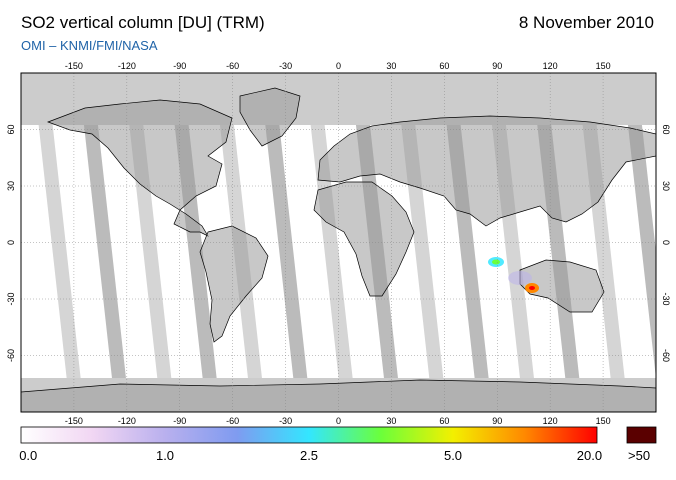 The image size is (676, 480). What do you see at coordinates (11, 129) in the screenshot?
I see `left-lat-tick-label: 60` at bounding box center [11, 129].